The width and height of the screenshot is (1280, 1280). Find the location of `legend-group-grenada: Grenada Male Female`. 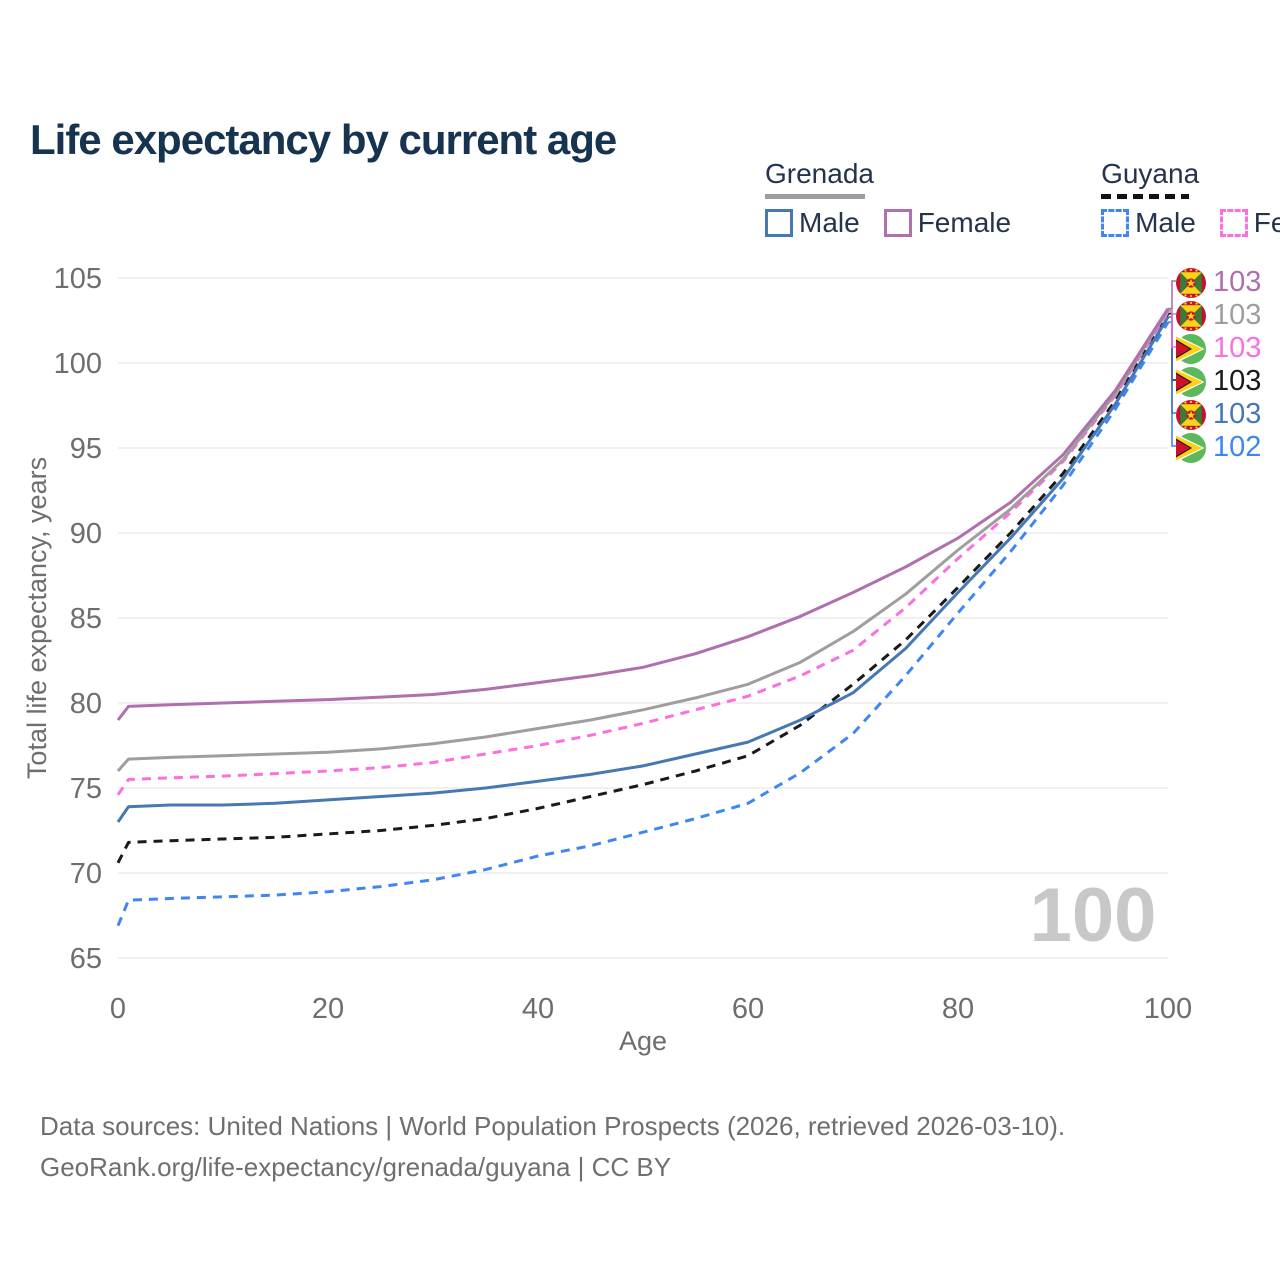

legend-group-grenada: Grenada Male Female is located at coordinates (888, 198).